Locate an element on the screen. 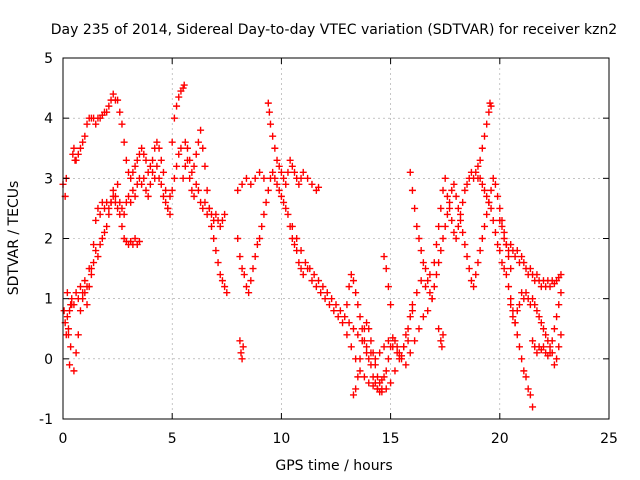 This screenshot has width=640, height=480. x-tick-label: 10 is located at coordinates (281, 439).